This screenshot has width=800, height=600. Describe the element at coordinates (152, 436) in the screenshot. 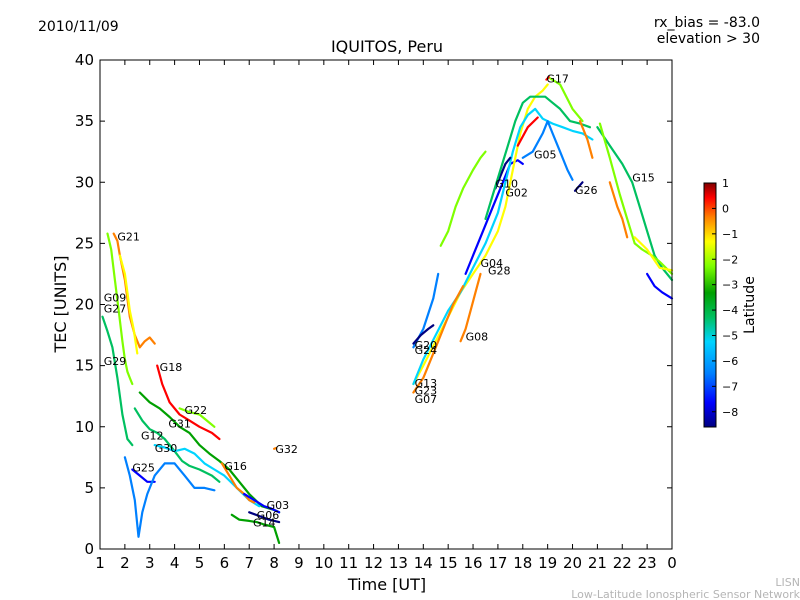

I see `series-label: G12` at that location.